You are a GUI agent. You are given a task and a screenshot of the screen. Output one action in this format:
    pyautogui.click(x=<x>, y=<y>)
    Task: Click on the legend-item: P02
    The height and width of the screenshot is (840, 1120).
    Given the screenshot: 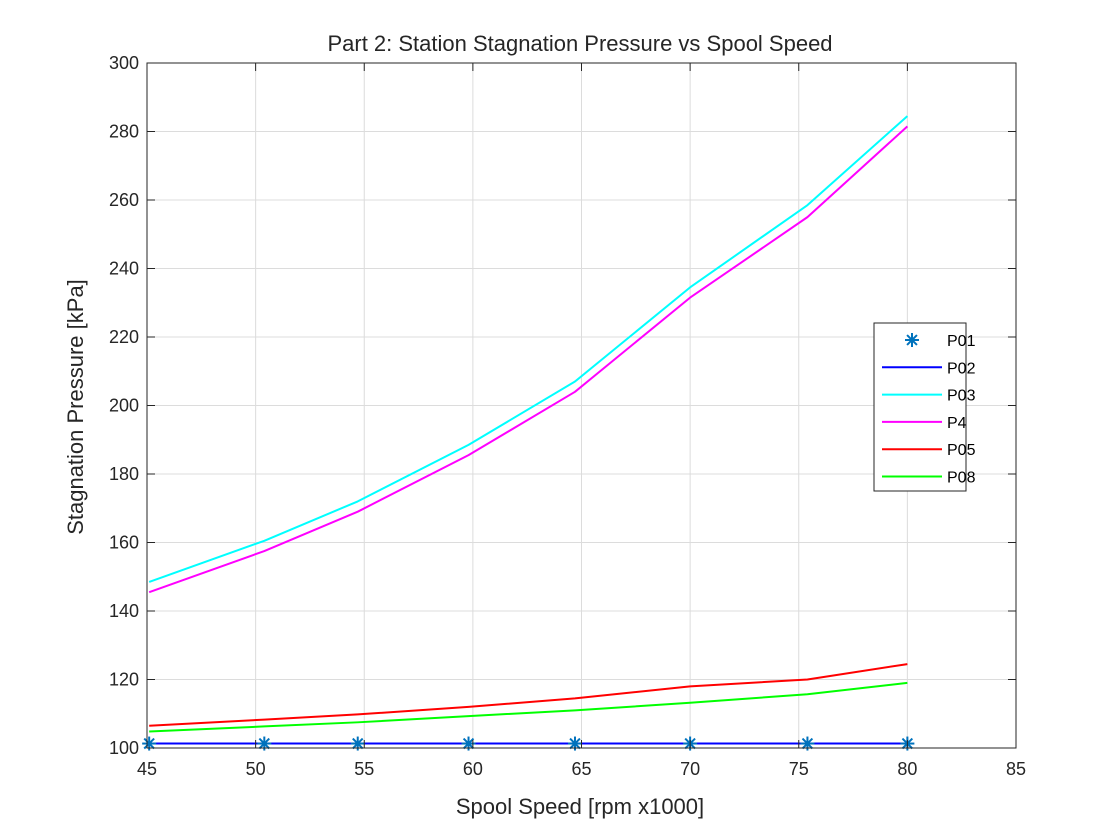 What is the action you would take?
    pyautogui.click(x=929, y=368)
    